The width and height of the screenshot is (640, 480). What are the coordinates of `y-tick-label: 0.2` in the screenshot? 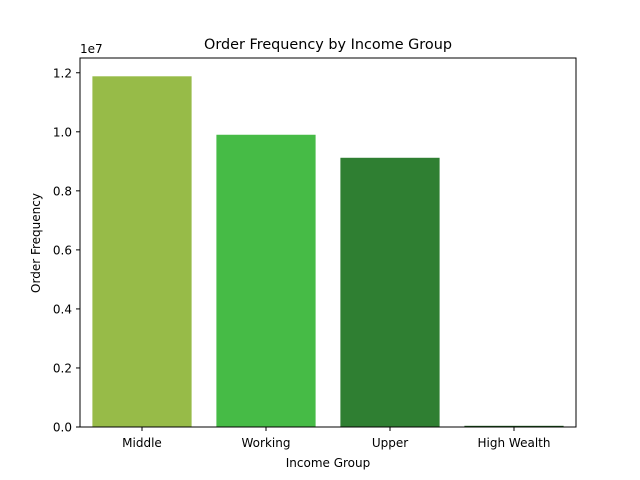 It's located at (62, 368).